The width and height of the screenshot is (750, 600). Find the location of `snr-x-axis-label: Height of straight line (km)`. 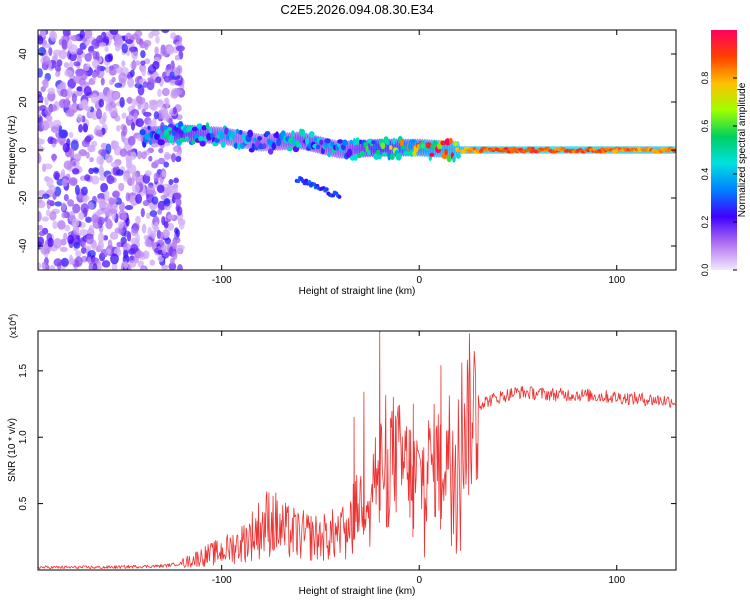

snr-x-axis-label: Height of straight line (km) is located at coordinates (357, 591).